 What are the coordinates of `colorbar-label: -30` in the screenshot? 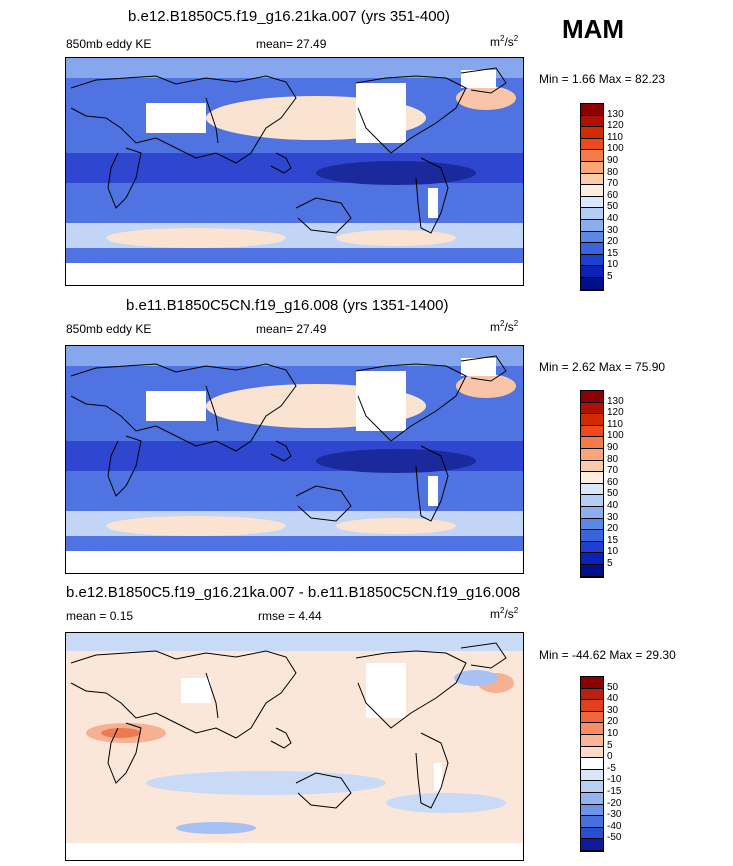 It's located at (614, 815).